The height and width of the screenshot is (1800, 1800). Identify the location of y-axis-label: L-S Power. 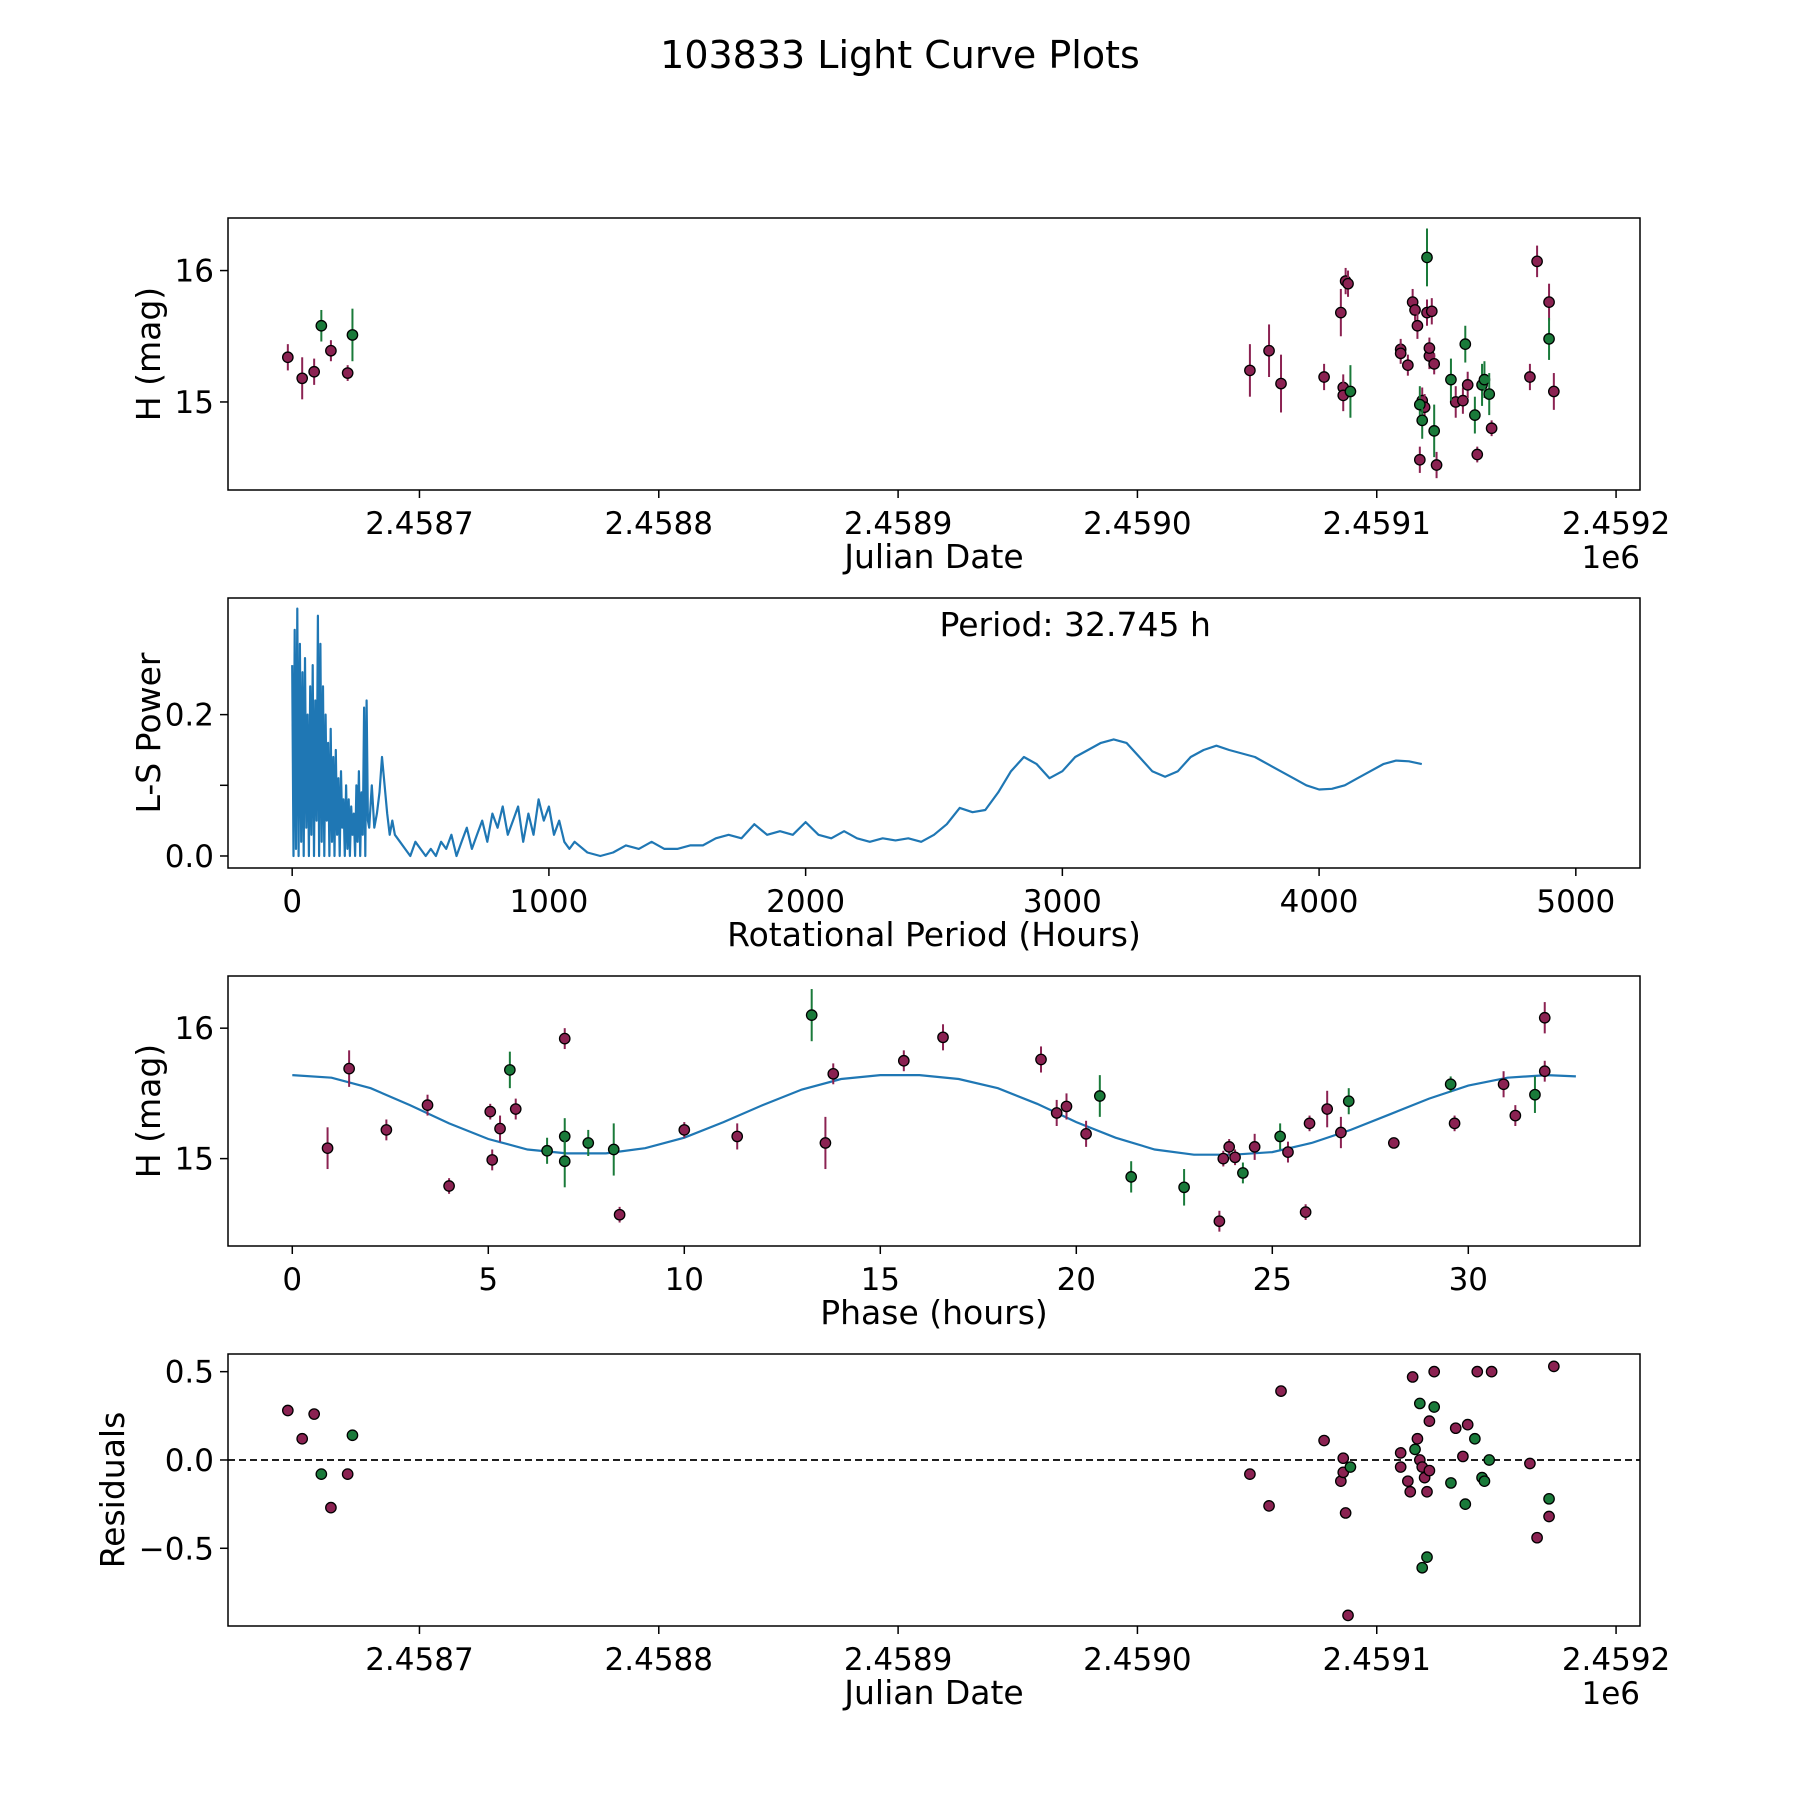
(148, 732).